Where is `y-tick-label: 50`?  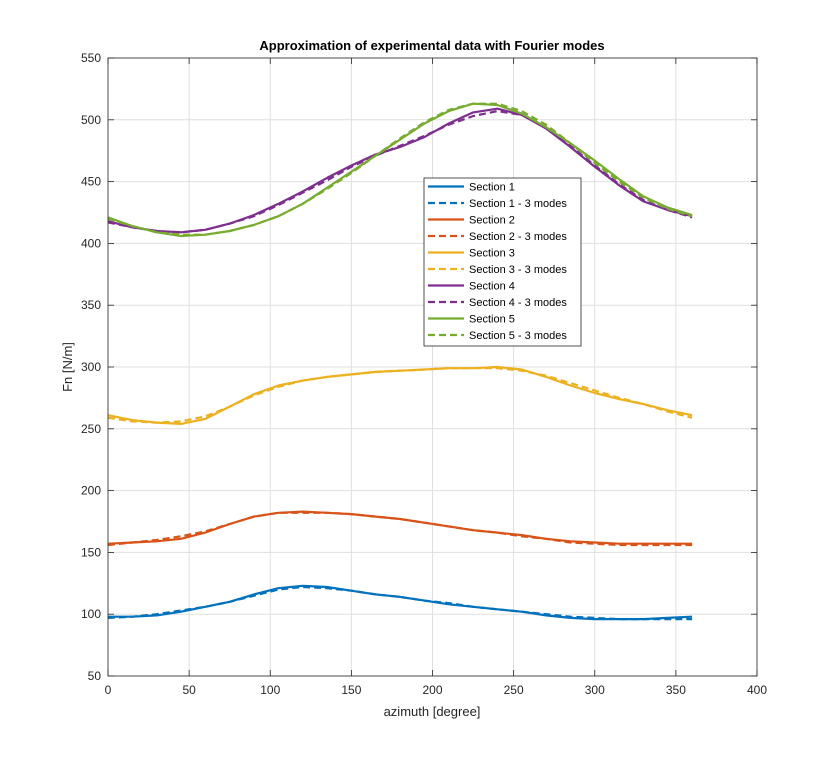 y-tick-label: 50 is located at coordinates (95, 676).